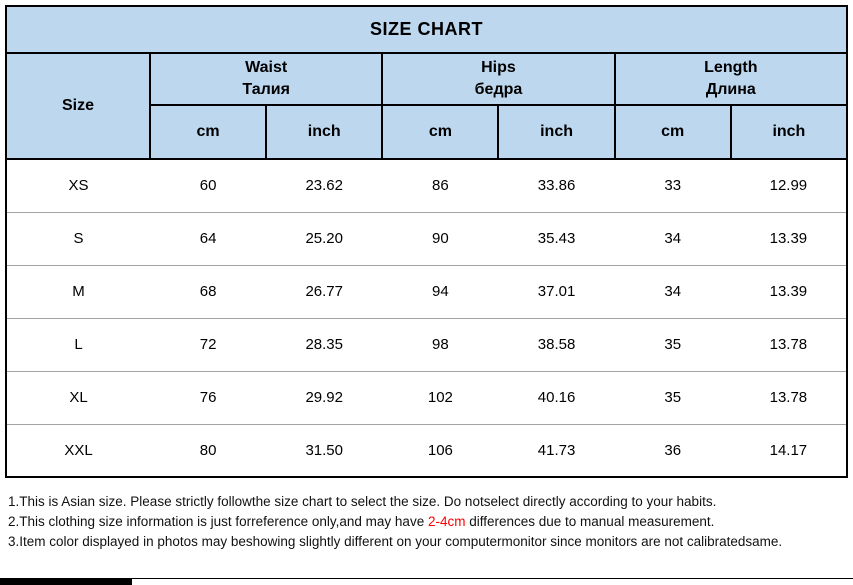 The height and width of the screenshot is (585, 853). I want to click on value-cell: 64, so click(208, 239).